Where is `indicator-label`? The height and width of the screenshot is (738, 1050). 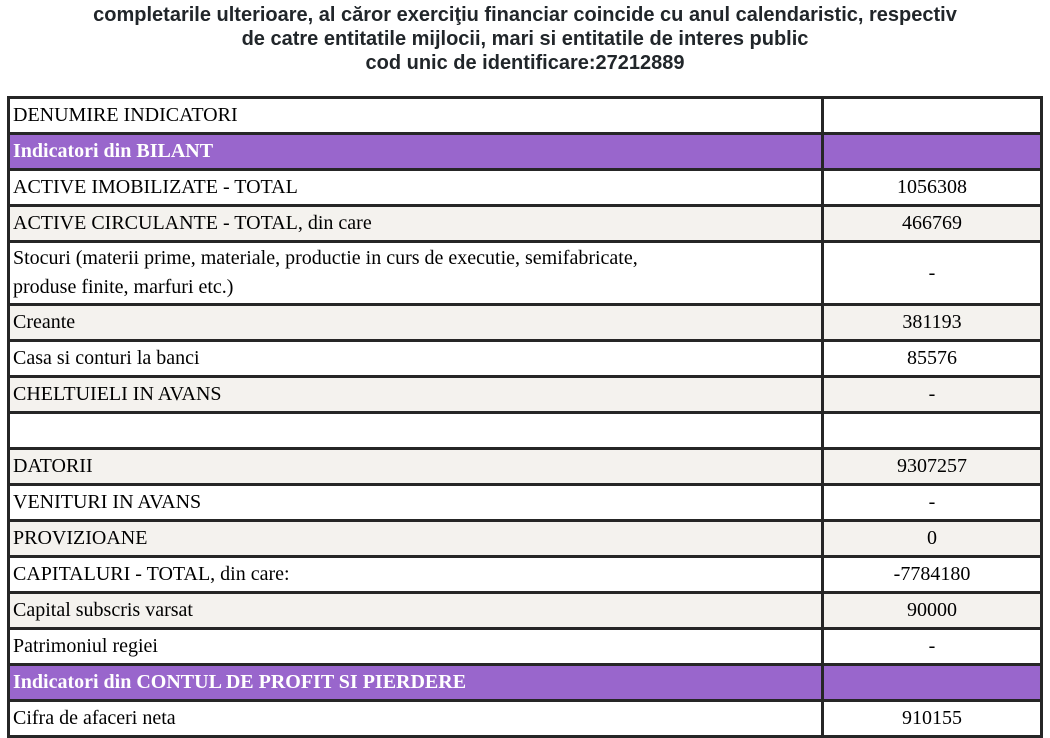
indicator-label is located at coordinates (415, 430).